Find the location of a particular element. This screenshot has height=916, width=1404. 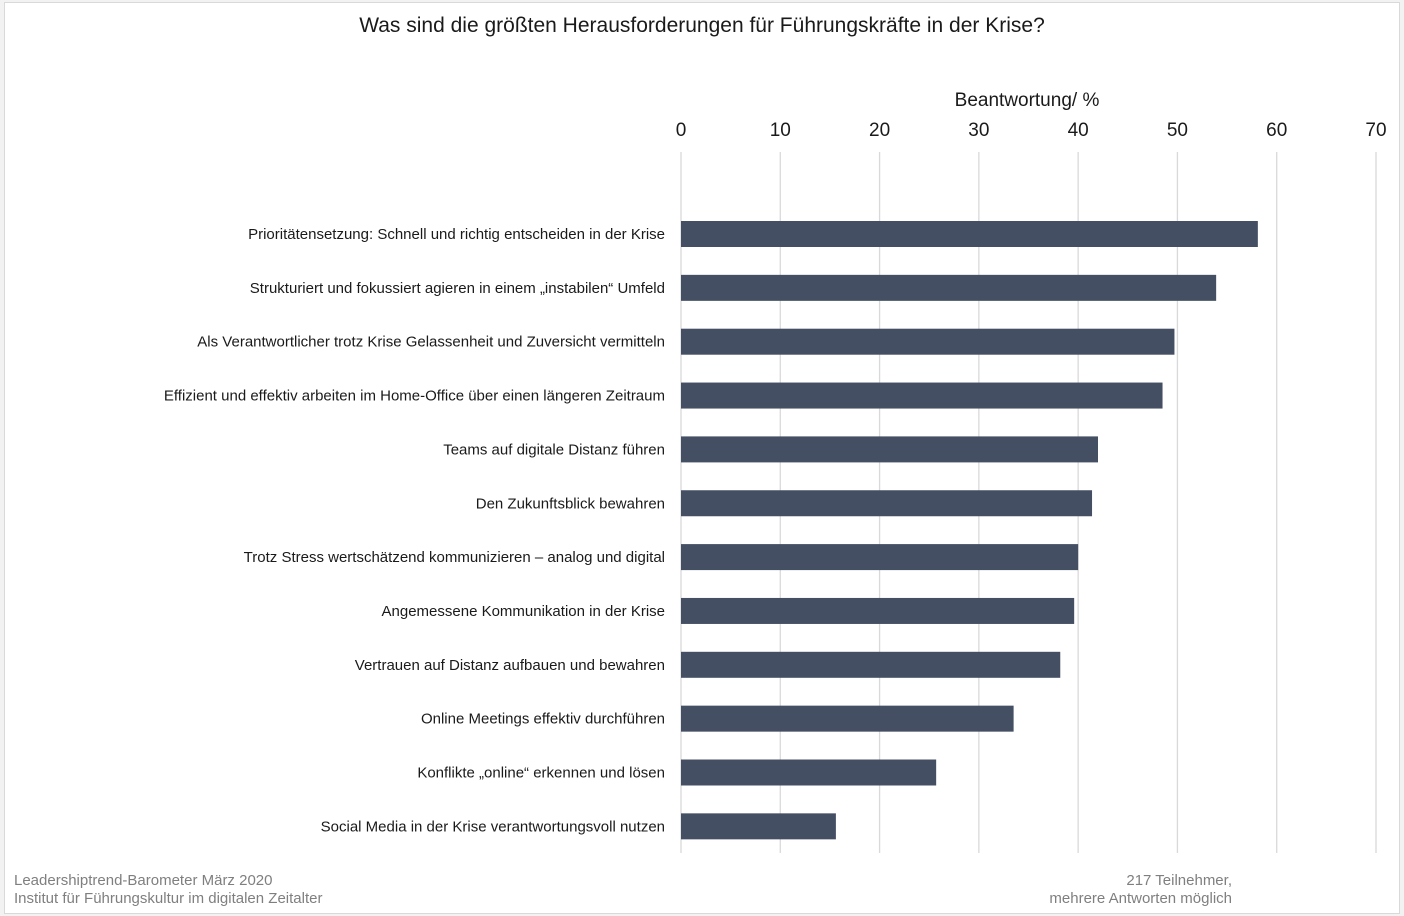

x-tick-label: 0 is located at coordinates (681, 130).